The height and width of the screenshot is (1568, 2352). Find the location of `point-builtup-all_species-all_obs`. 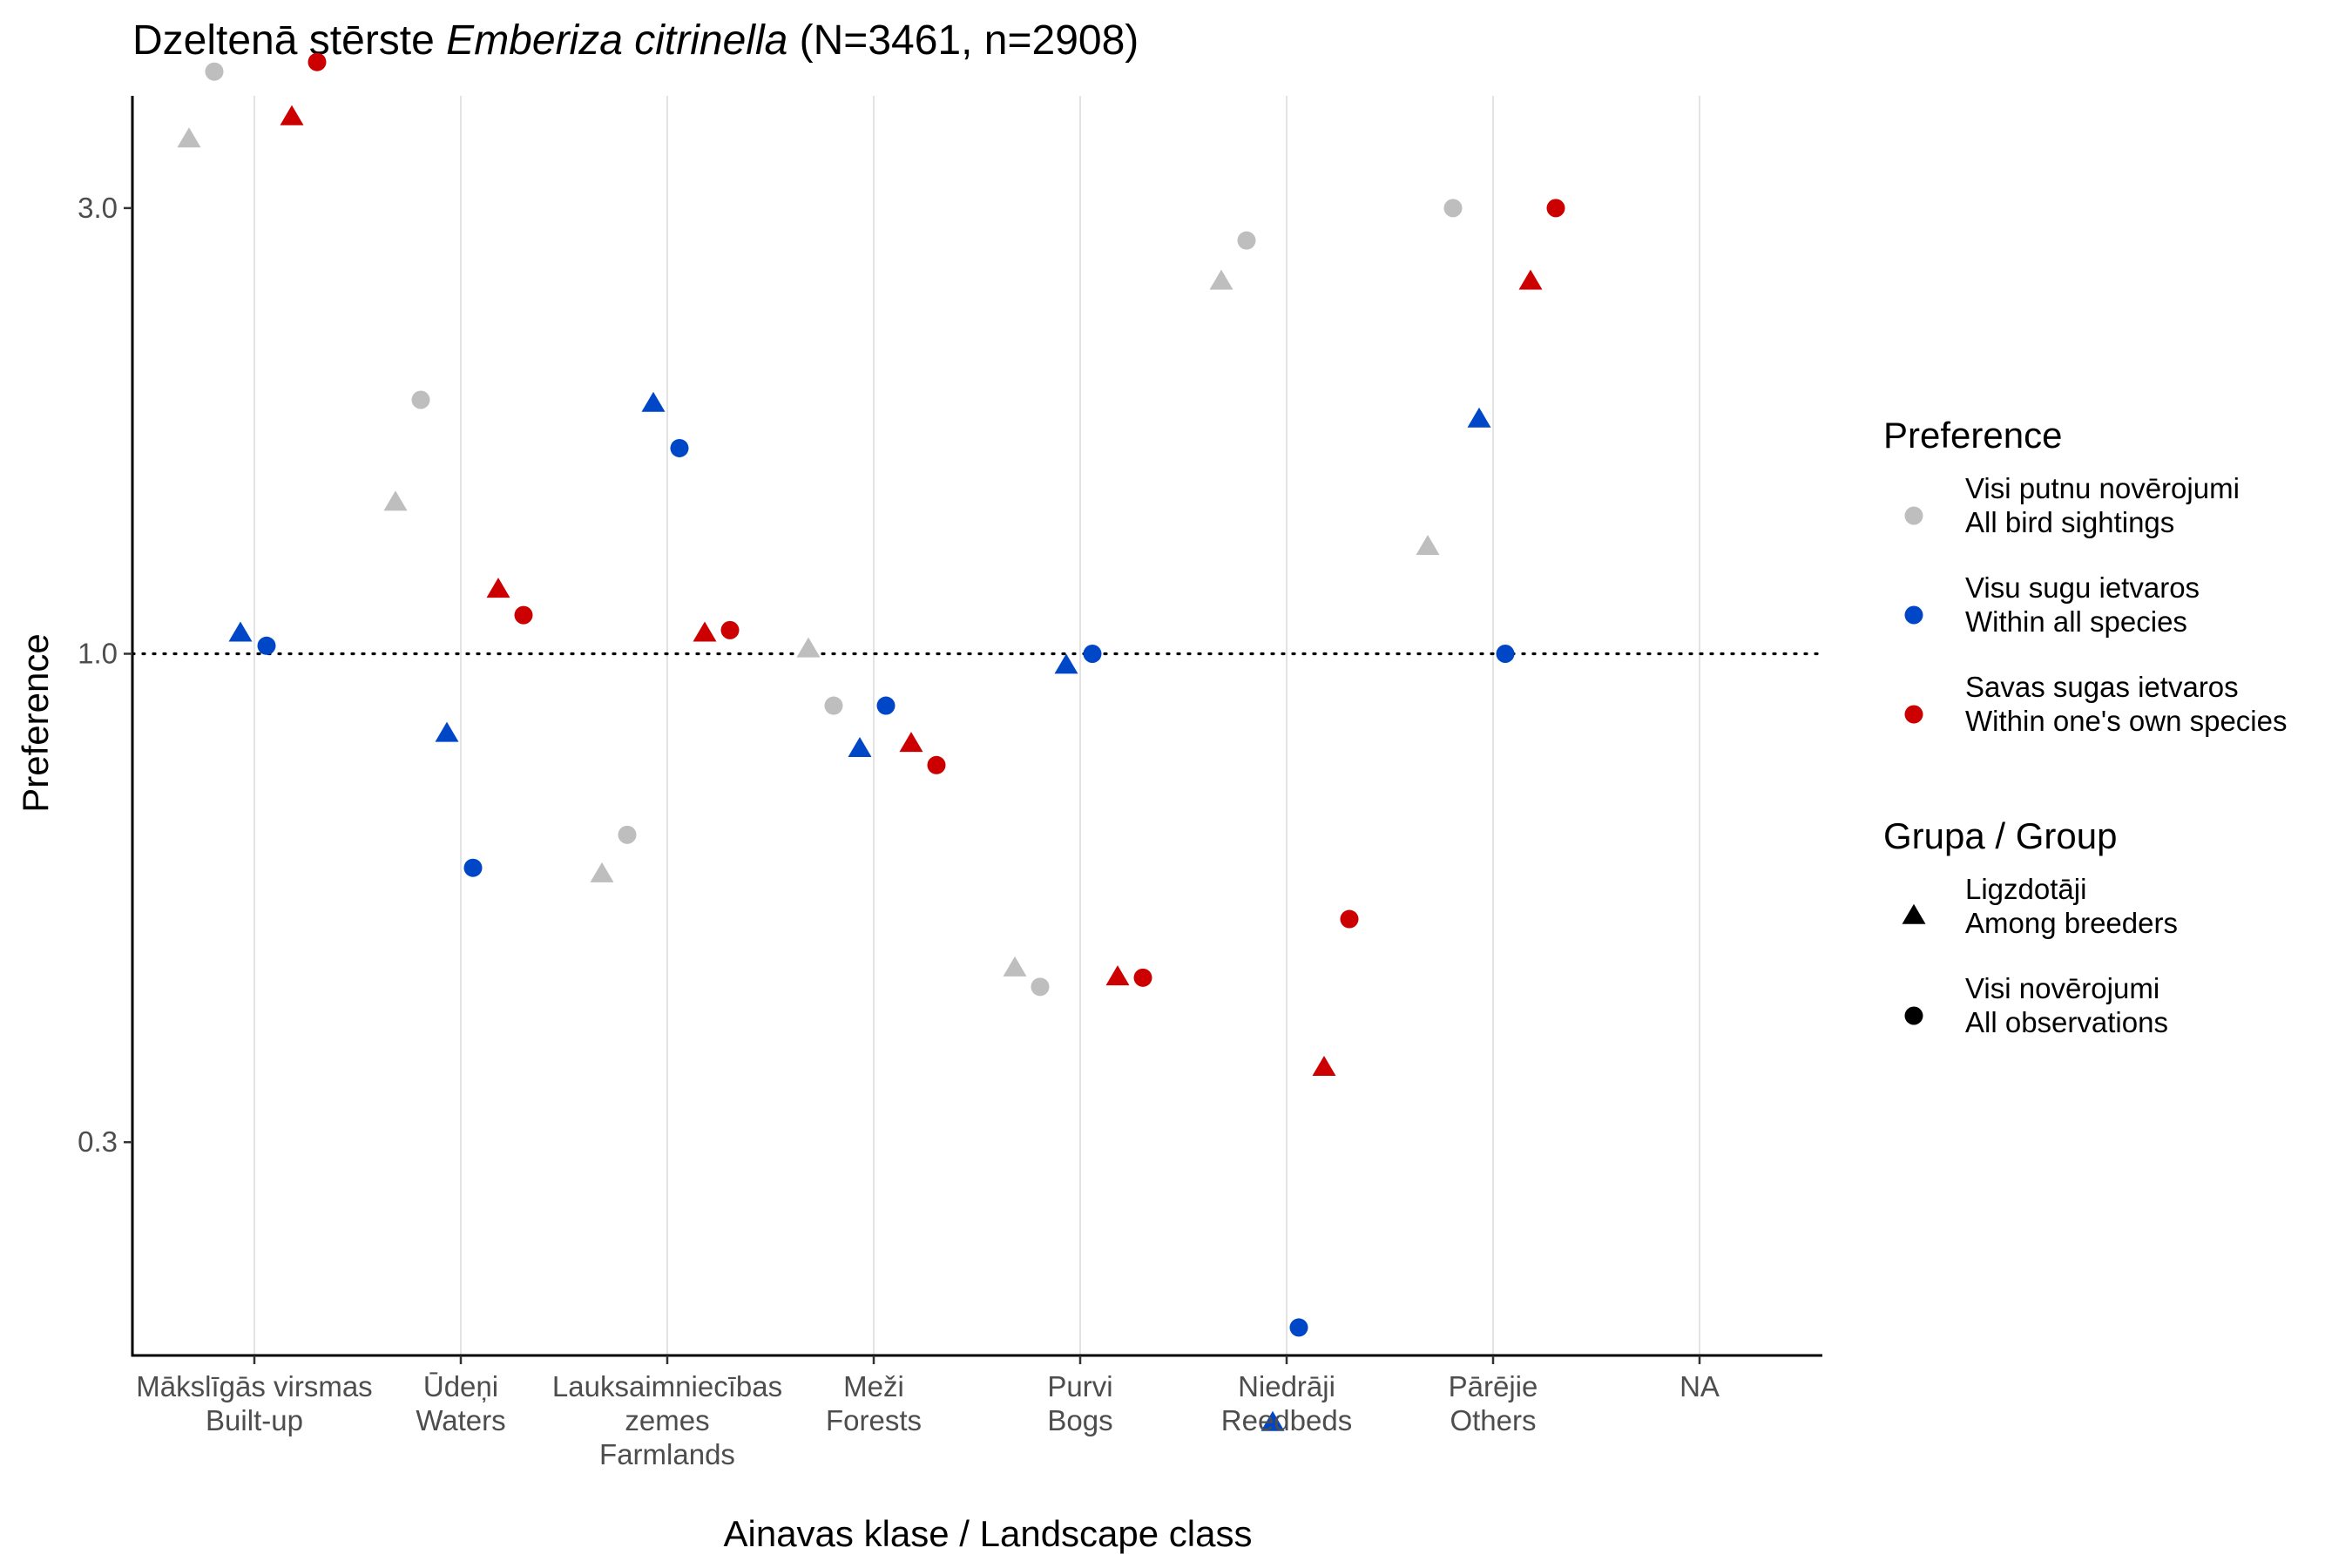

point-builtup-all_species-all_obs is located at coordinates (266, 645).